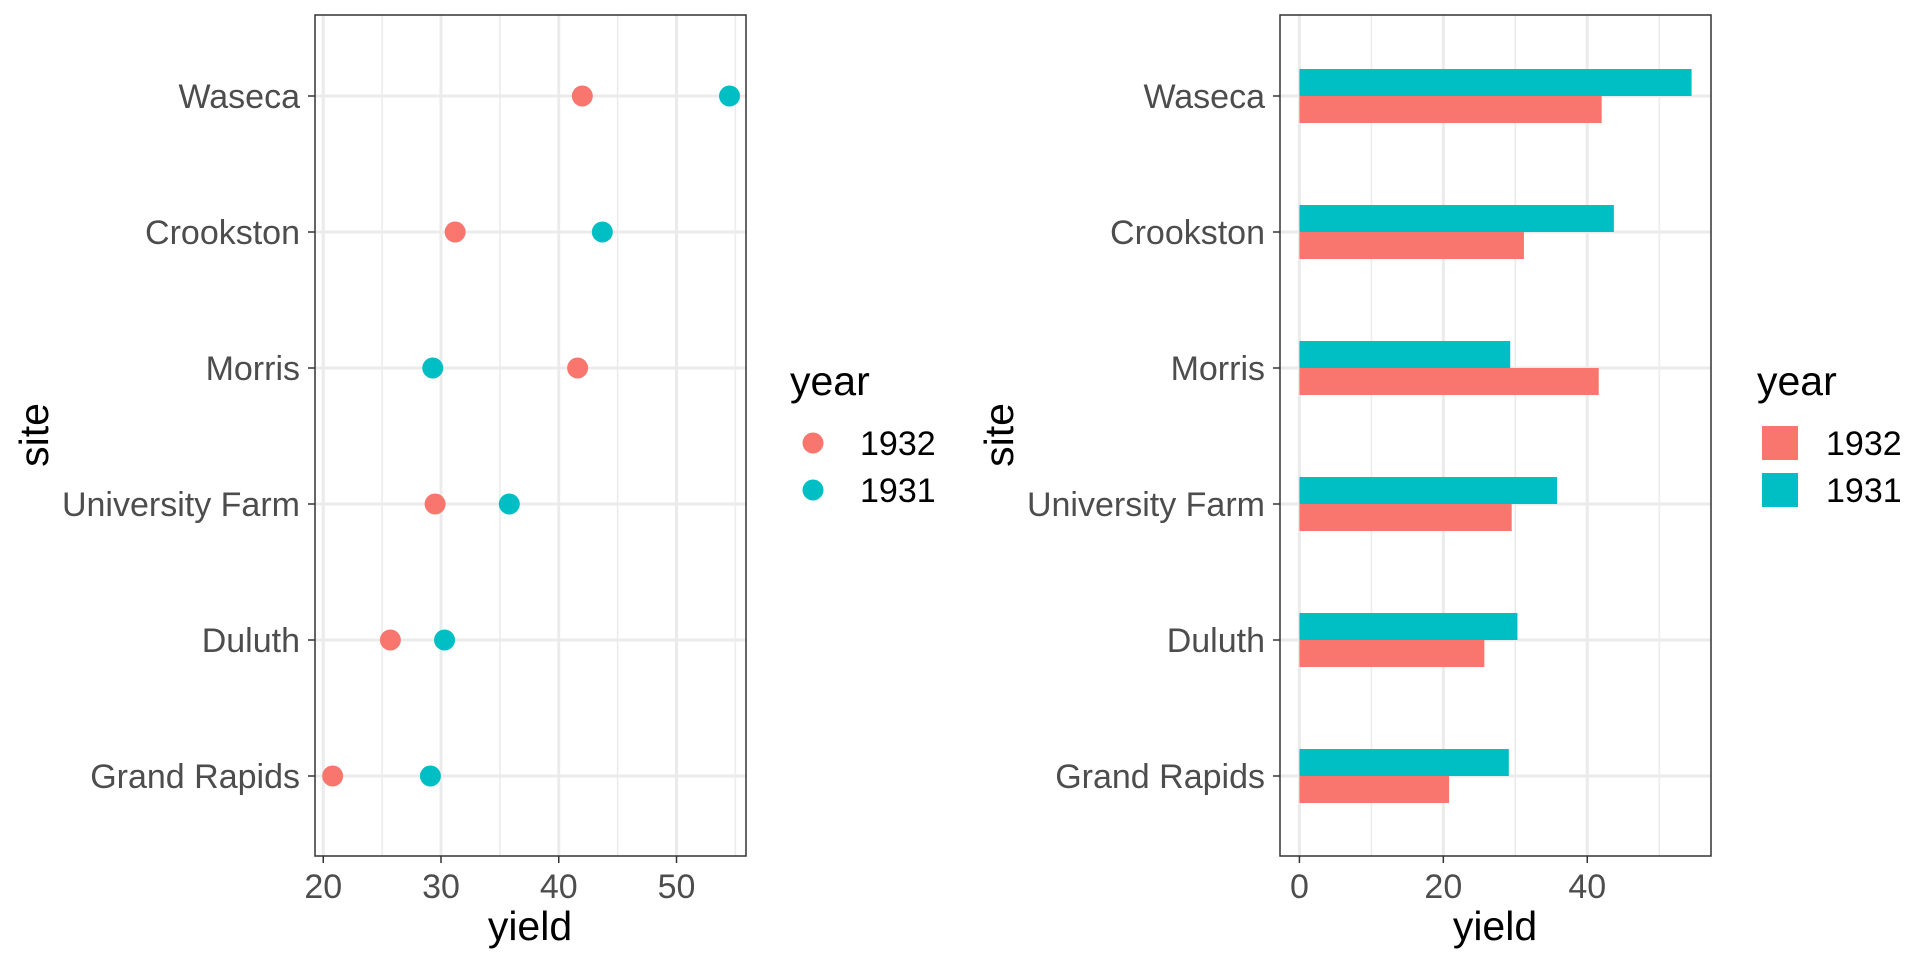  I want to click on dot-plot-y-tick-label: Crookston, so click(222, 233).